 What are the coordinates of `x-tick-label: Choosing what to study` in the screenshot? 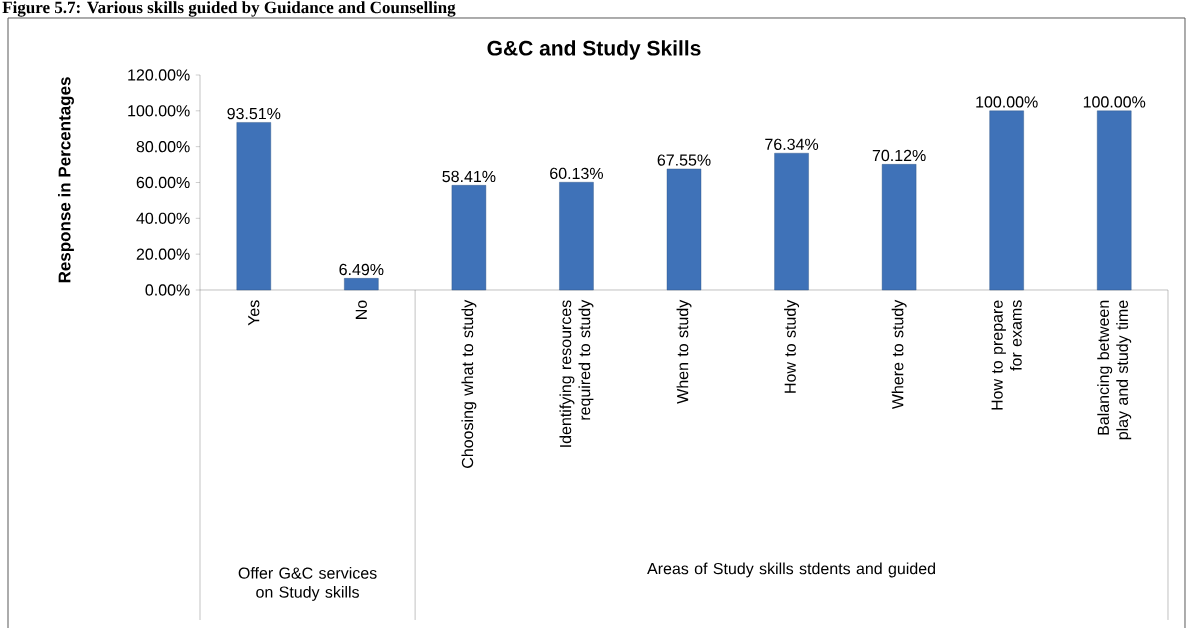 It's located at (469, 383).